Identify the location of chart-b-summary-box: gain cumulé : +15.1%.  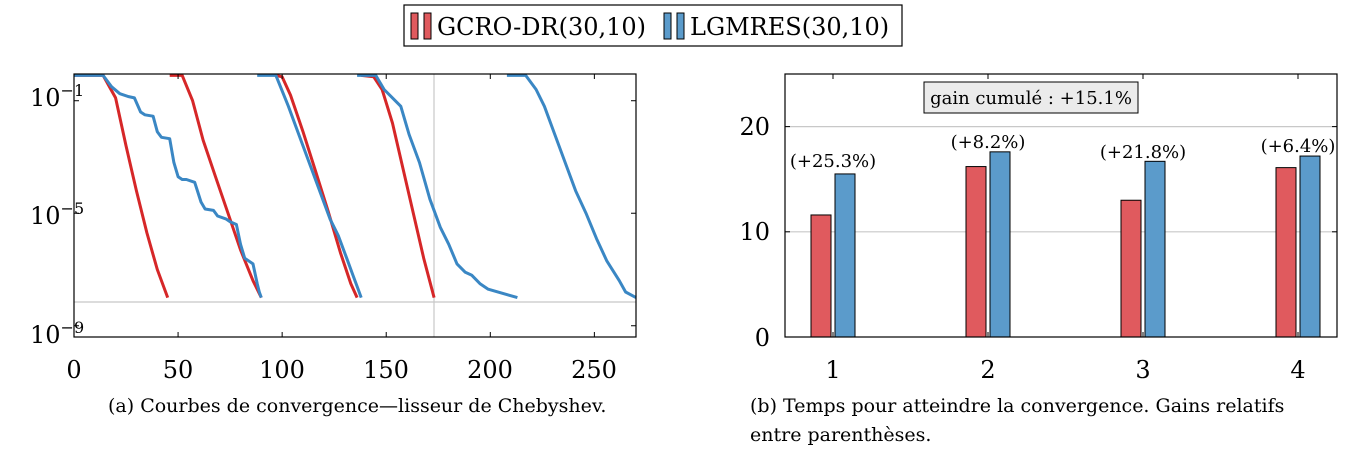
(1031, 97).